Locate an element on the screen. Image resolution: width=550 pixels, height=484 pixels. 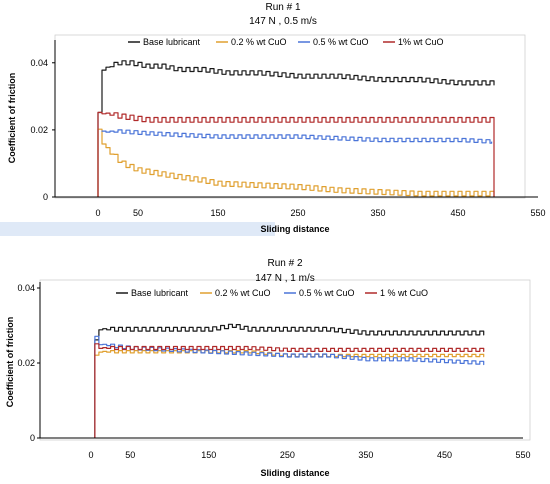
chart-run-1-xlabel-highlight is located at coordinates (137, 229).